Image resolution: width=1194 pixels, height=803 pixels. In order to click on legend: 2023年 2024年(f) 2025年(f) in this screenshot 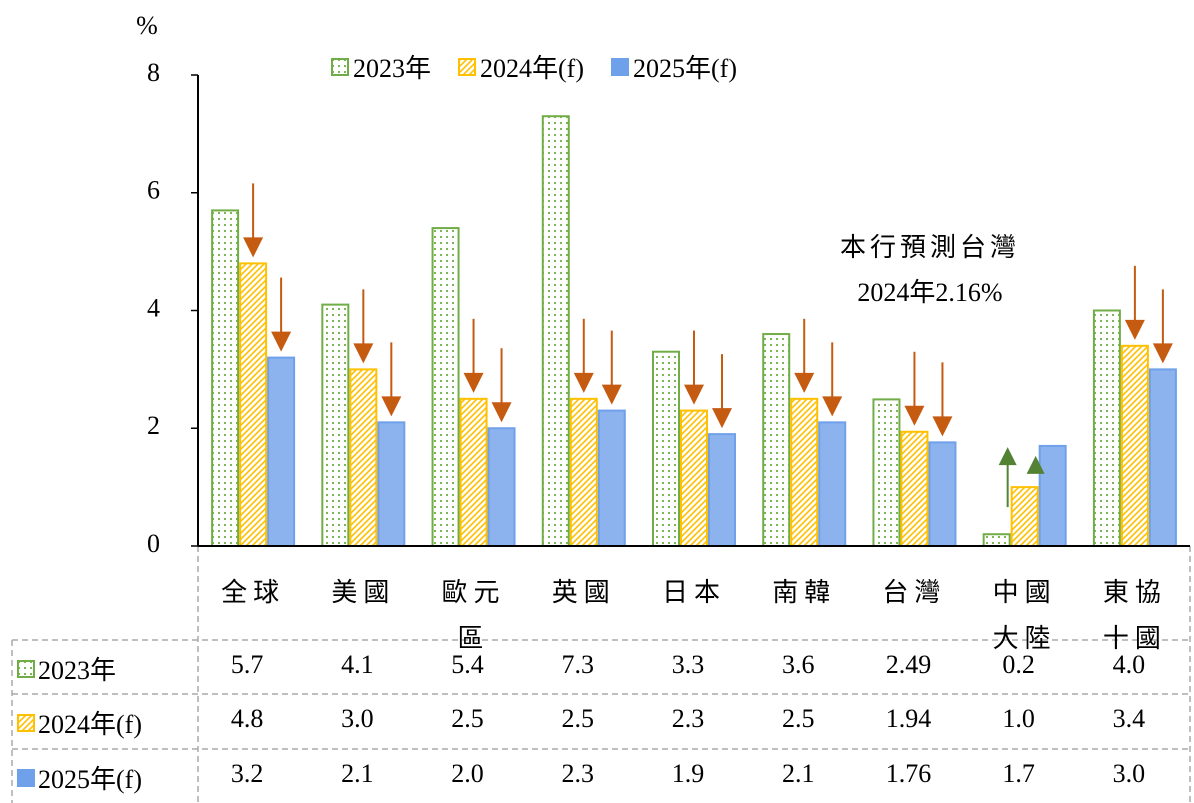, I will do `click(533, 66)`.